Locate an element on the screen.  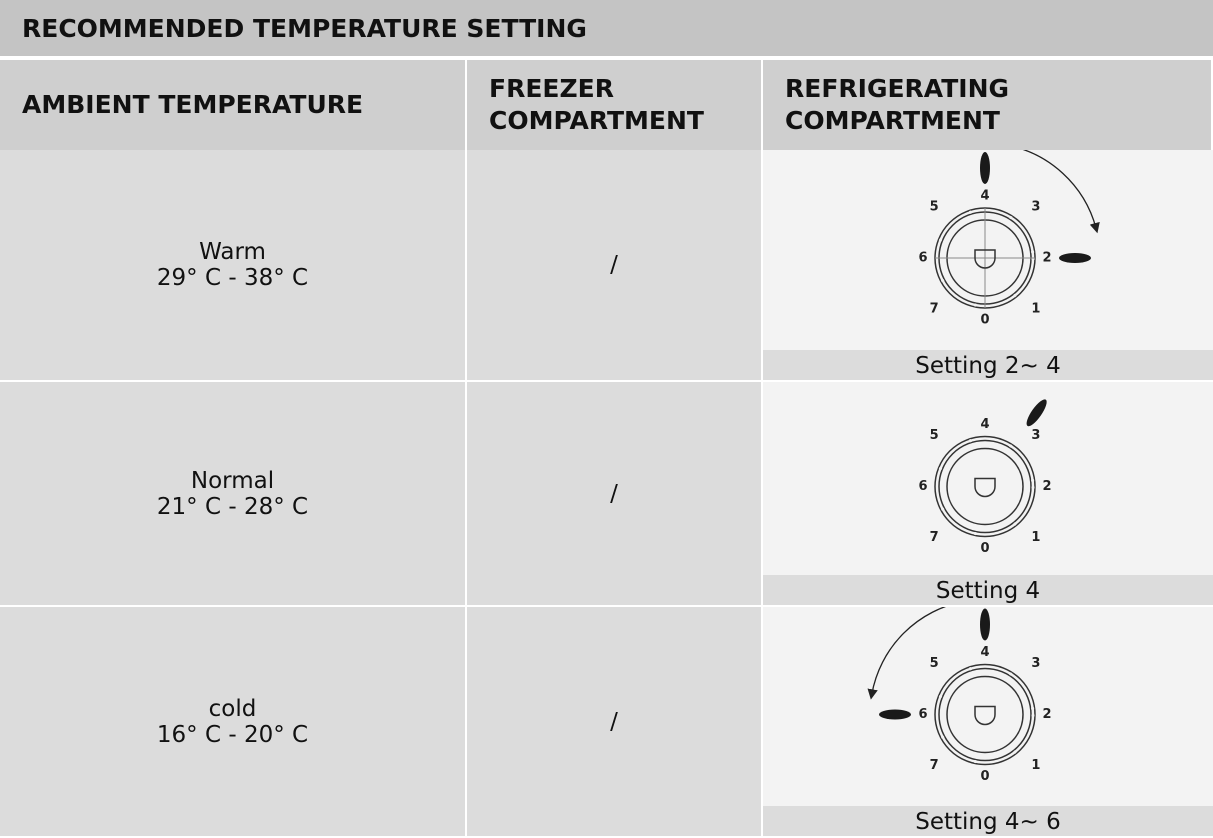
refrigerator-cell: 0 1 2 3 4 5 6 7 Setting 4 is located at coordinates (988, 494).